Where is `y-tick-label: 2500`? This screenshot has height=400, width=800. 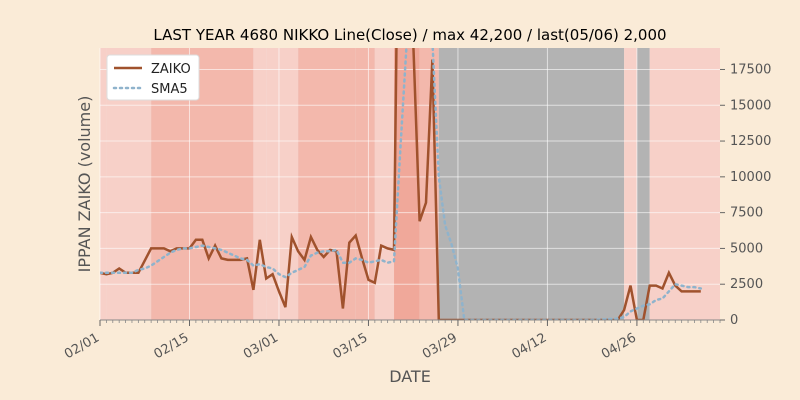
y-tick-label: 2500 is located at coordinates (746, 284).